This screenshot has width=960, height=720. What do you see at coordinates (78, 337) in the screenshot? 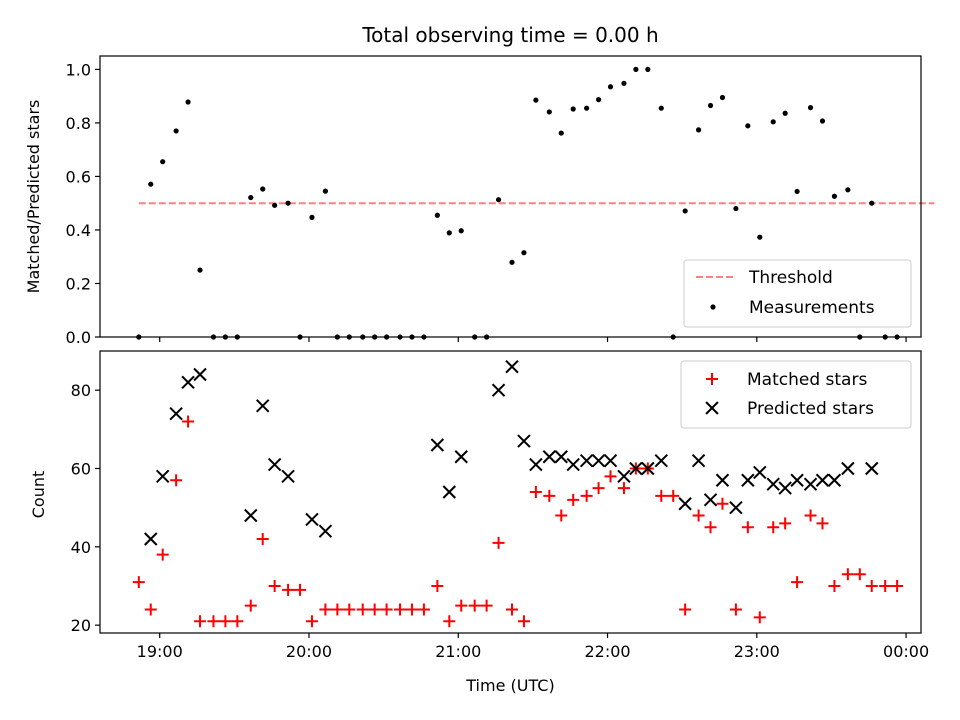
I see `ratio-y-tick-label: 0.0` at bounding box center [78, 337].